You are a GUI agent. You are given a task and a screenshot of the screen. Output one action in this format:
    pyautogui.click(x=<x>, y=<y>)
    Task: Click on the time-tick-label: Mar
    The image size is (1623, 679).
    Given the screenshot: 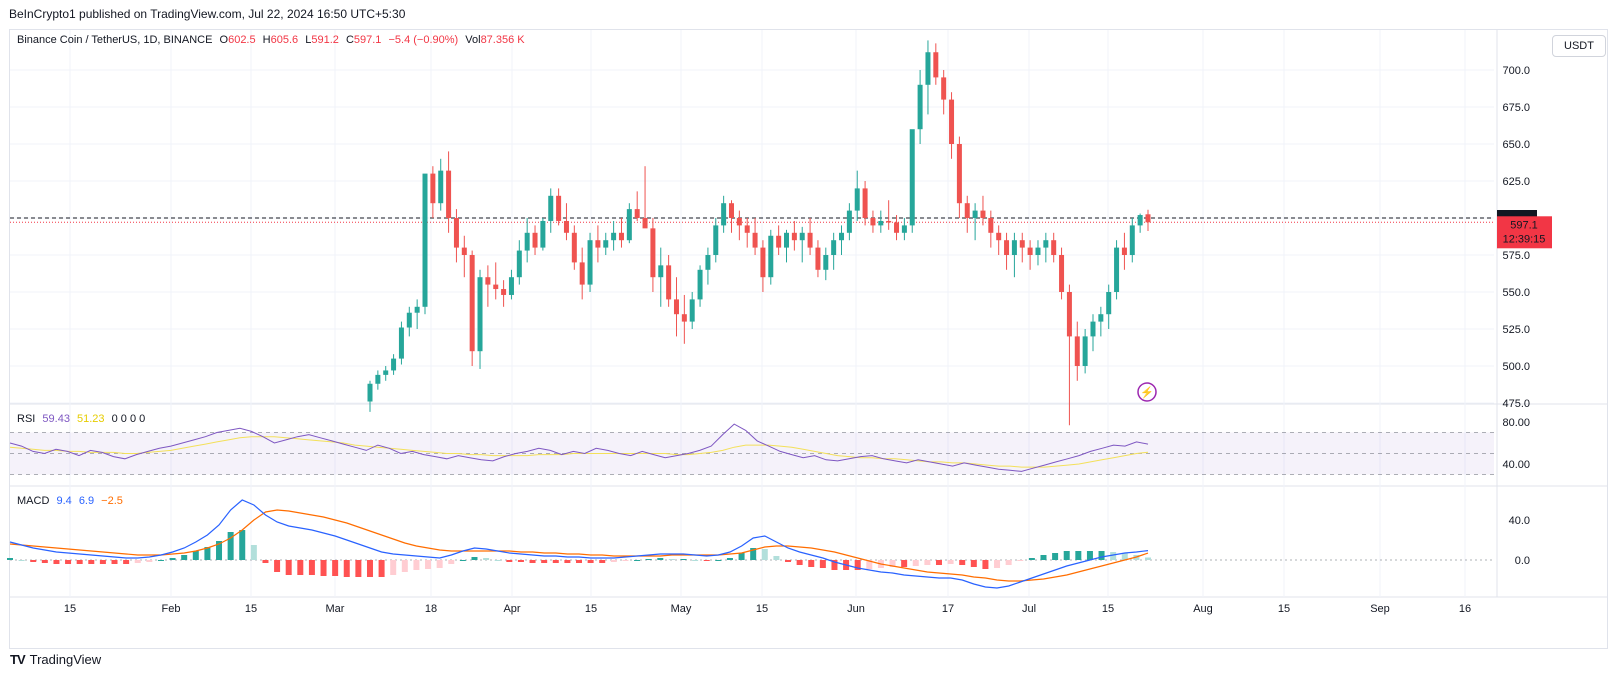 What is the action you would take?
    pyautogui.click(x=335, y=609)
    